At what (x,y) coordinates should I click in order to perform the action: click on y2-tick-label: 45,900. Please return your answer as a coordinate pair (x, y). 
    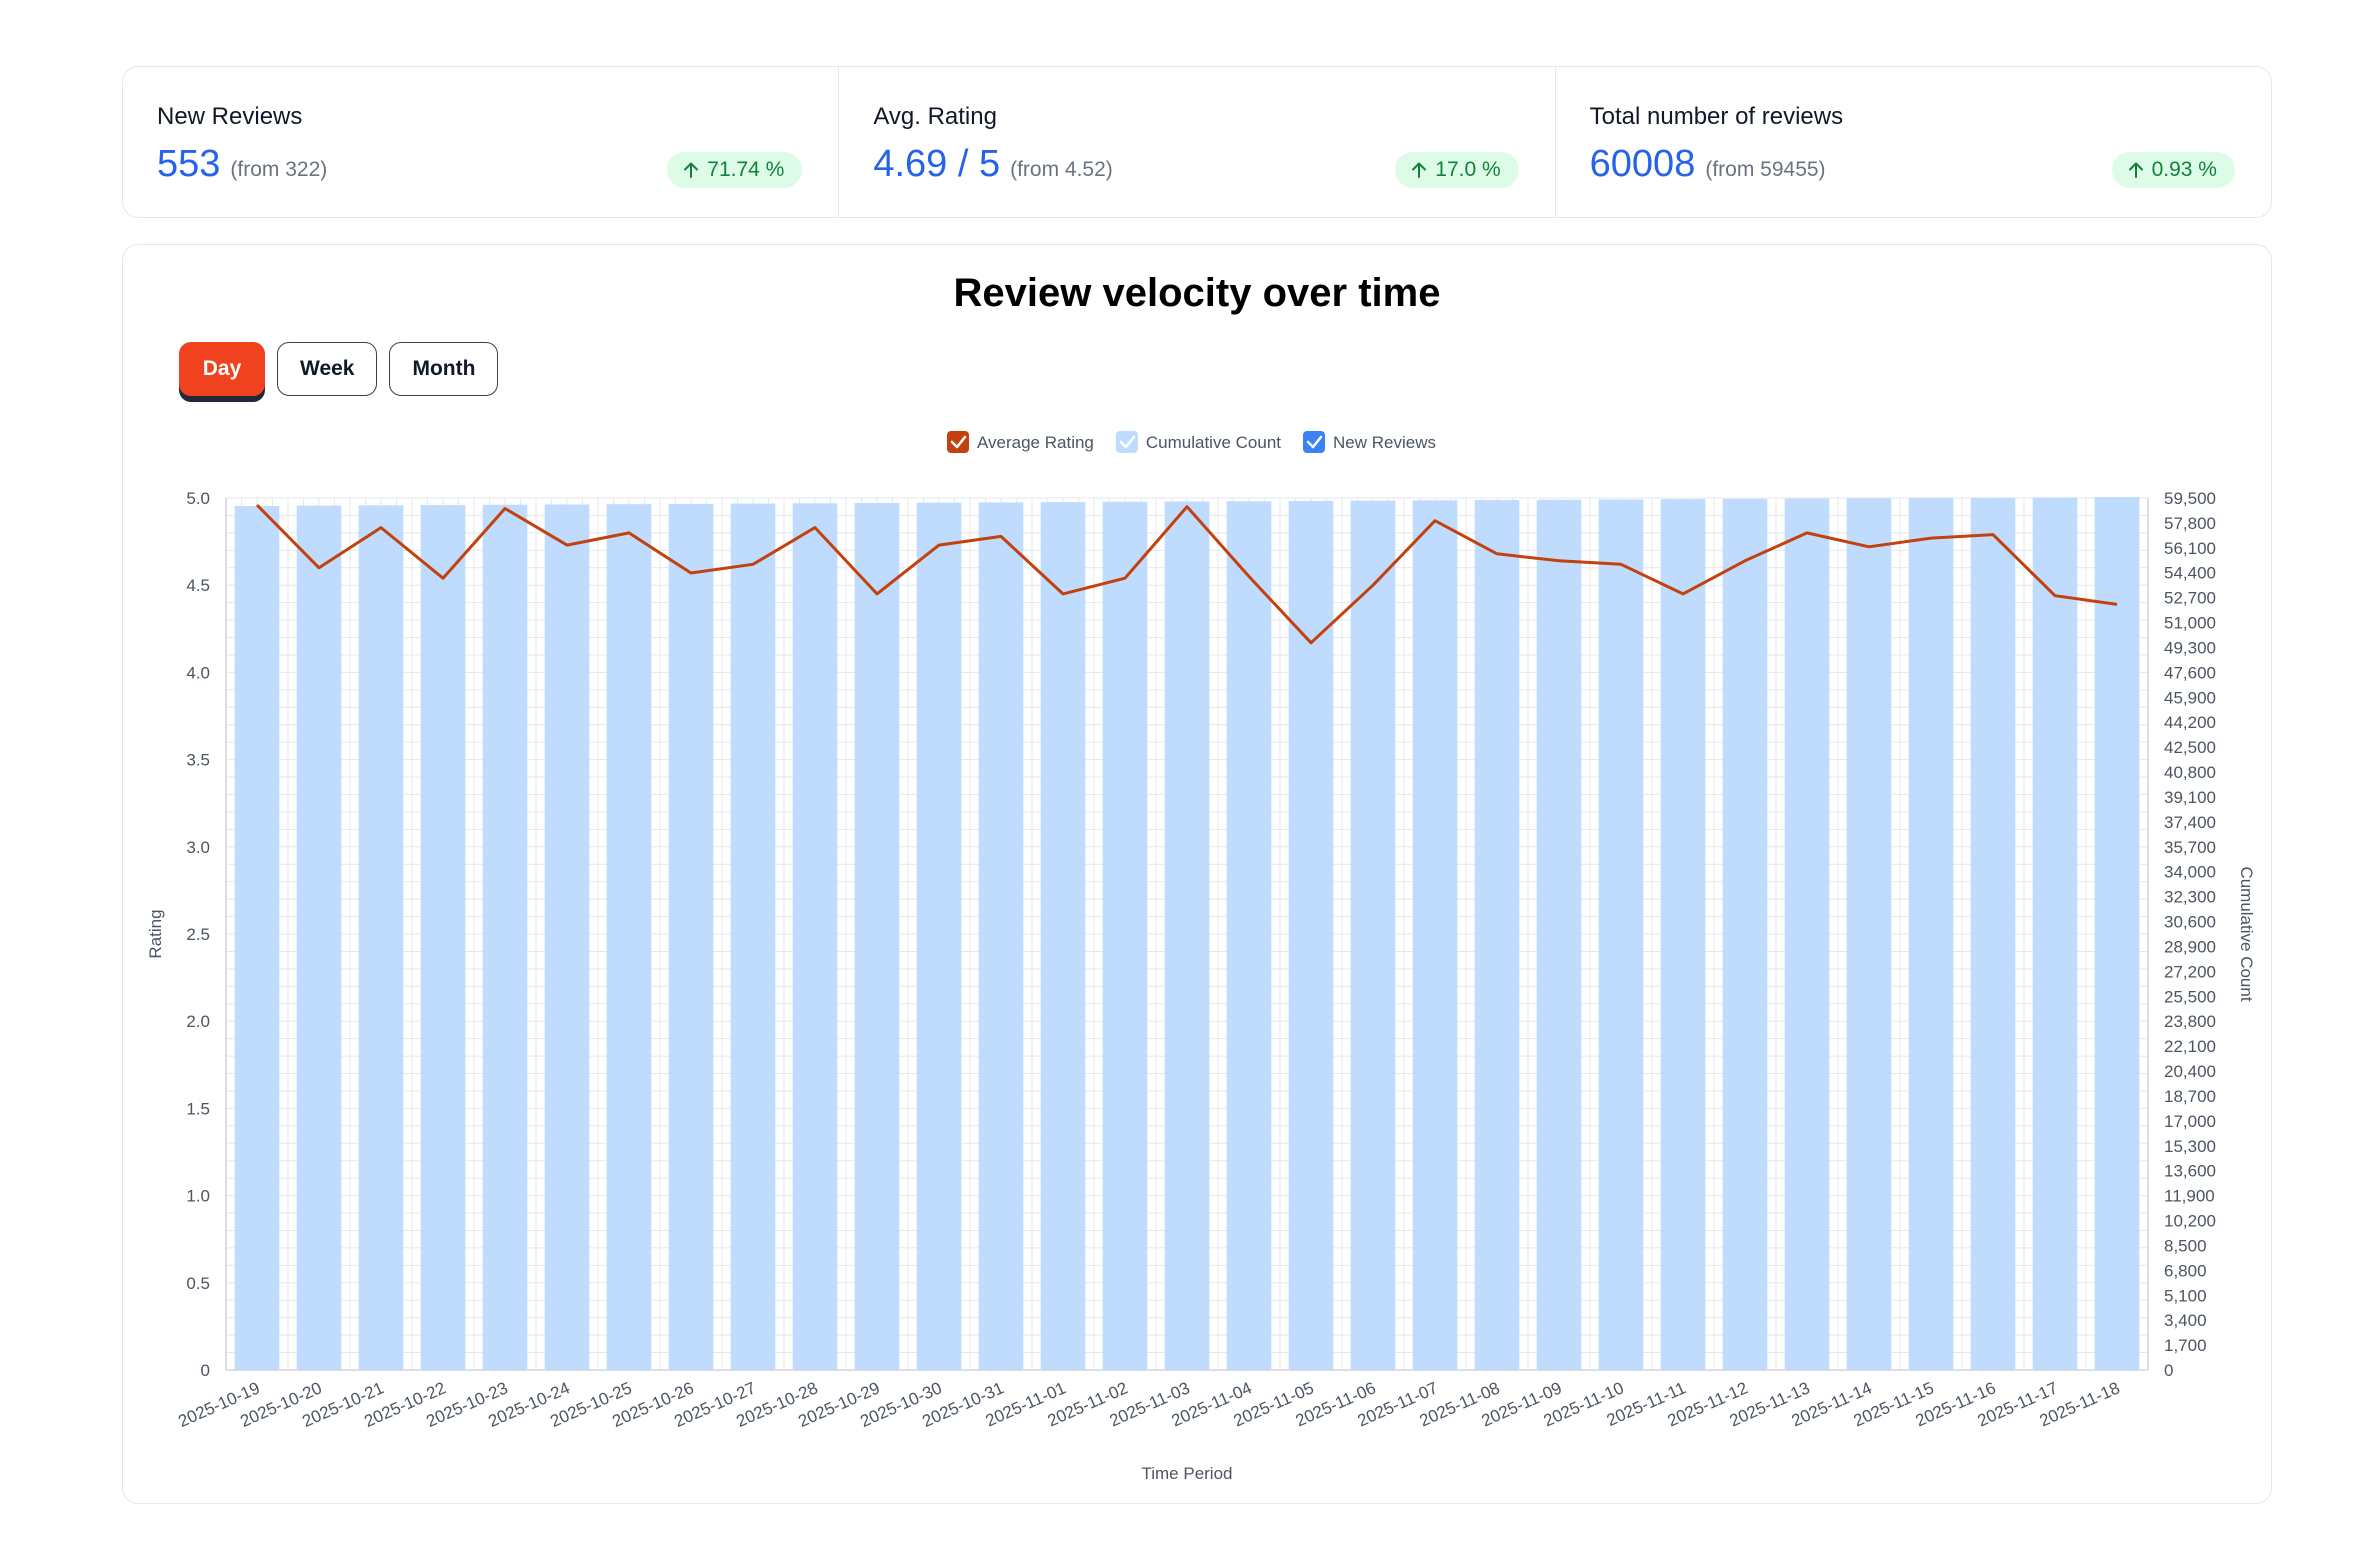
    Looking at the image, I should click on (2190, 697).